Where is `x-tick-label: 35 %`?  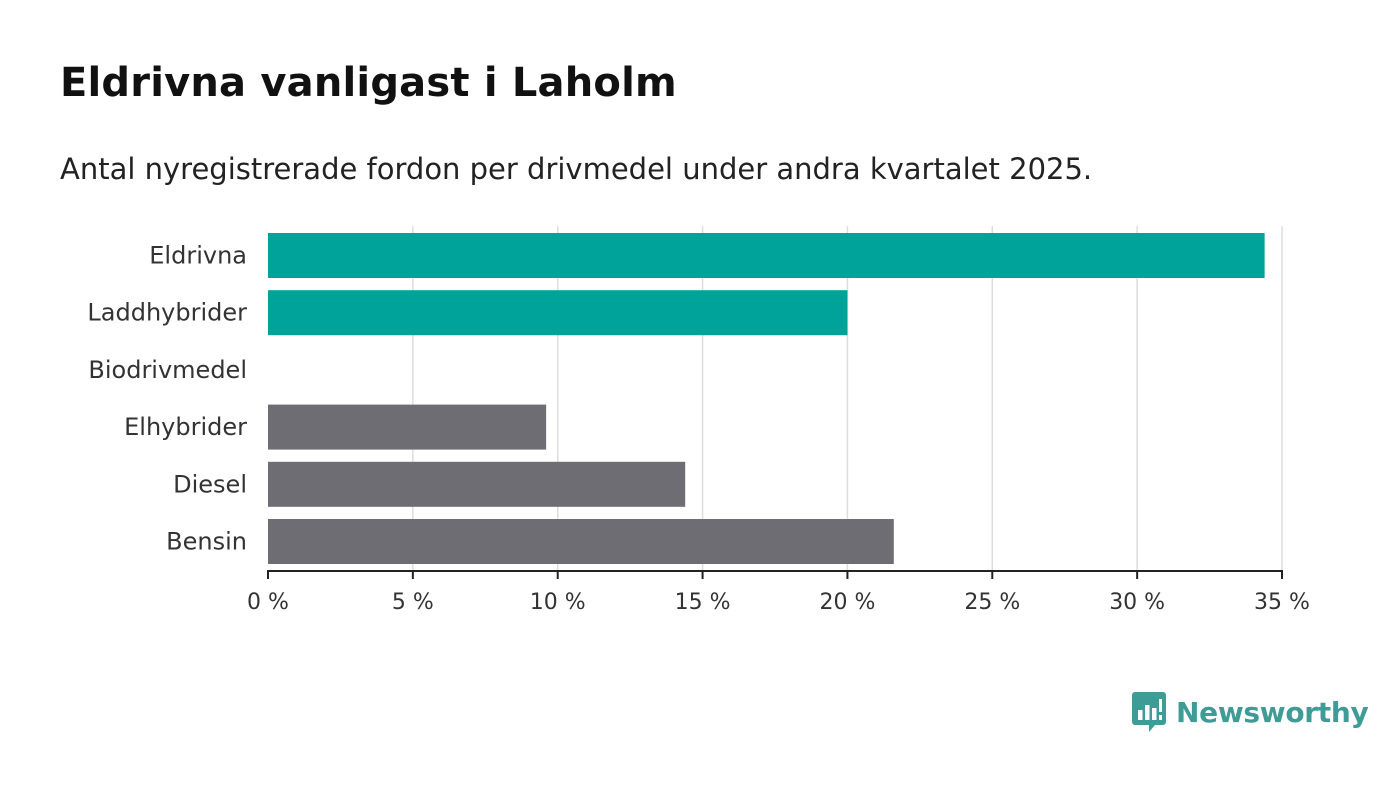
x-tick-label: 35 % is located at coordinates (1282, 602).